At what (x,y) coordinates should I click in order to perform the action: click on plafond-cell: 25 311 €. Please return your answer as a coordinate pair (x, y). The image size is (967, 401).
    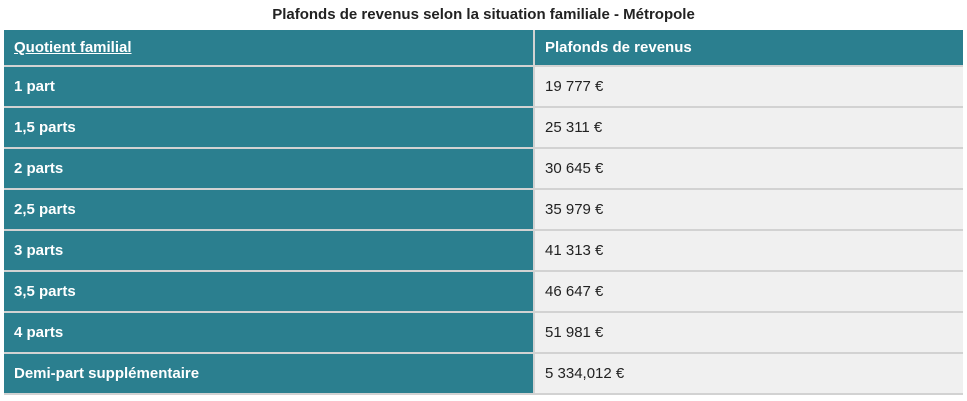
    Looking at the image, I should click on (749, 128).